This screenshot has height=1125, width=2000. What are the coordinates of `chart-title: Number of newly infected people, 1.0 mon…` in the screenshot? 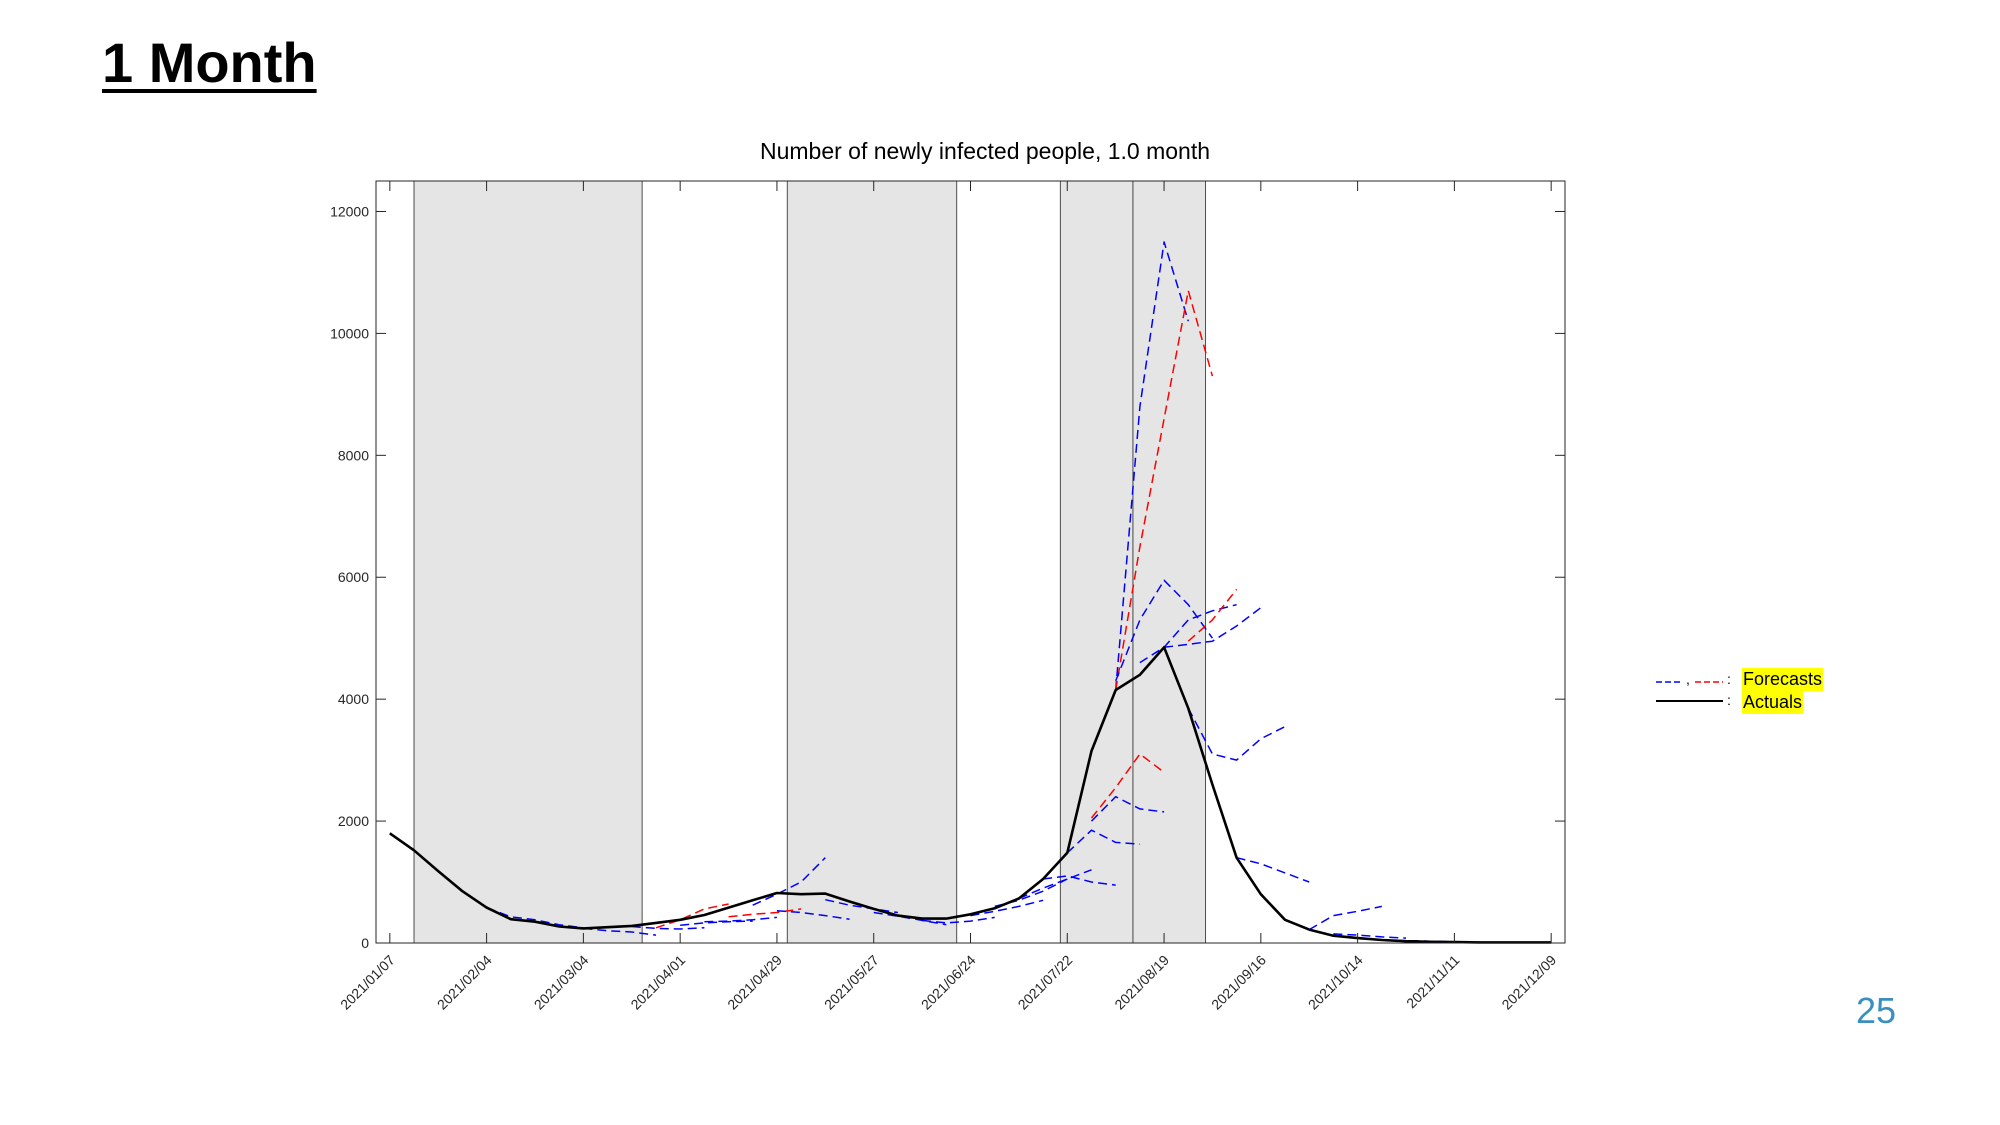 It's located at (985, 151).